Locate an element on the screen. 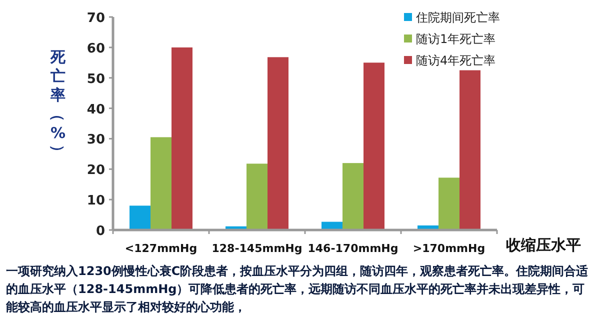 The height and width of the screenshot is (336, 596). x-tick-label: <127mmHg is located at coordinates (161, 248).